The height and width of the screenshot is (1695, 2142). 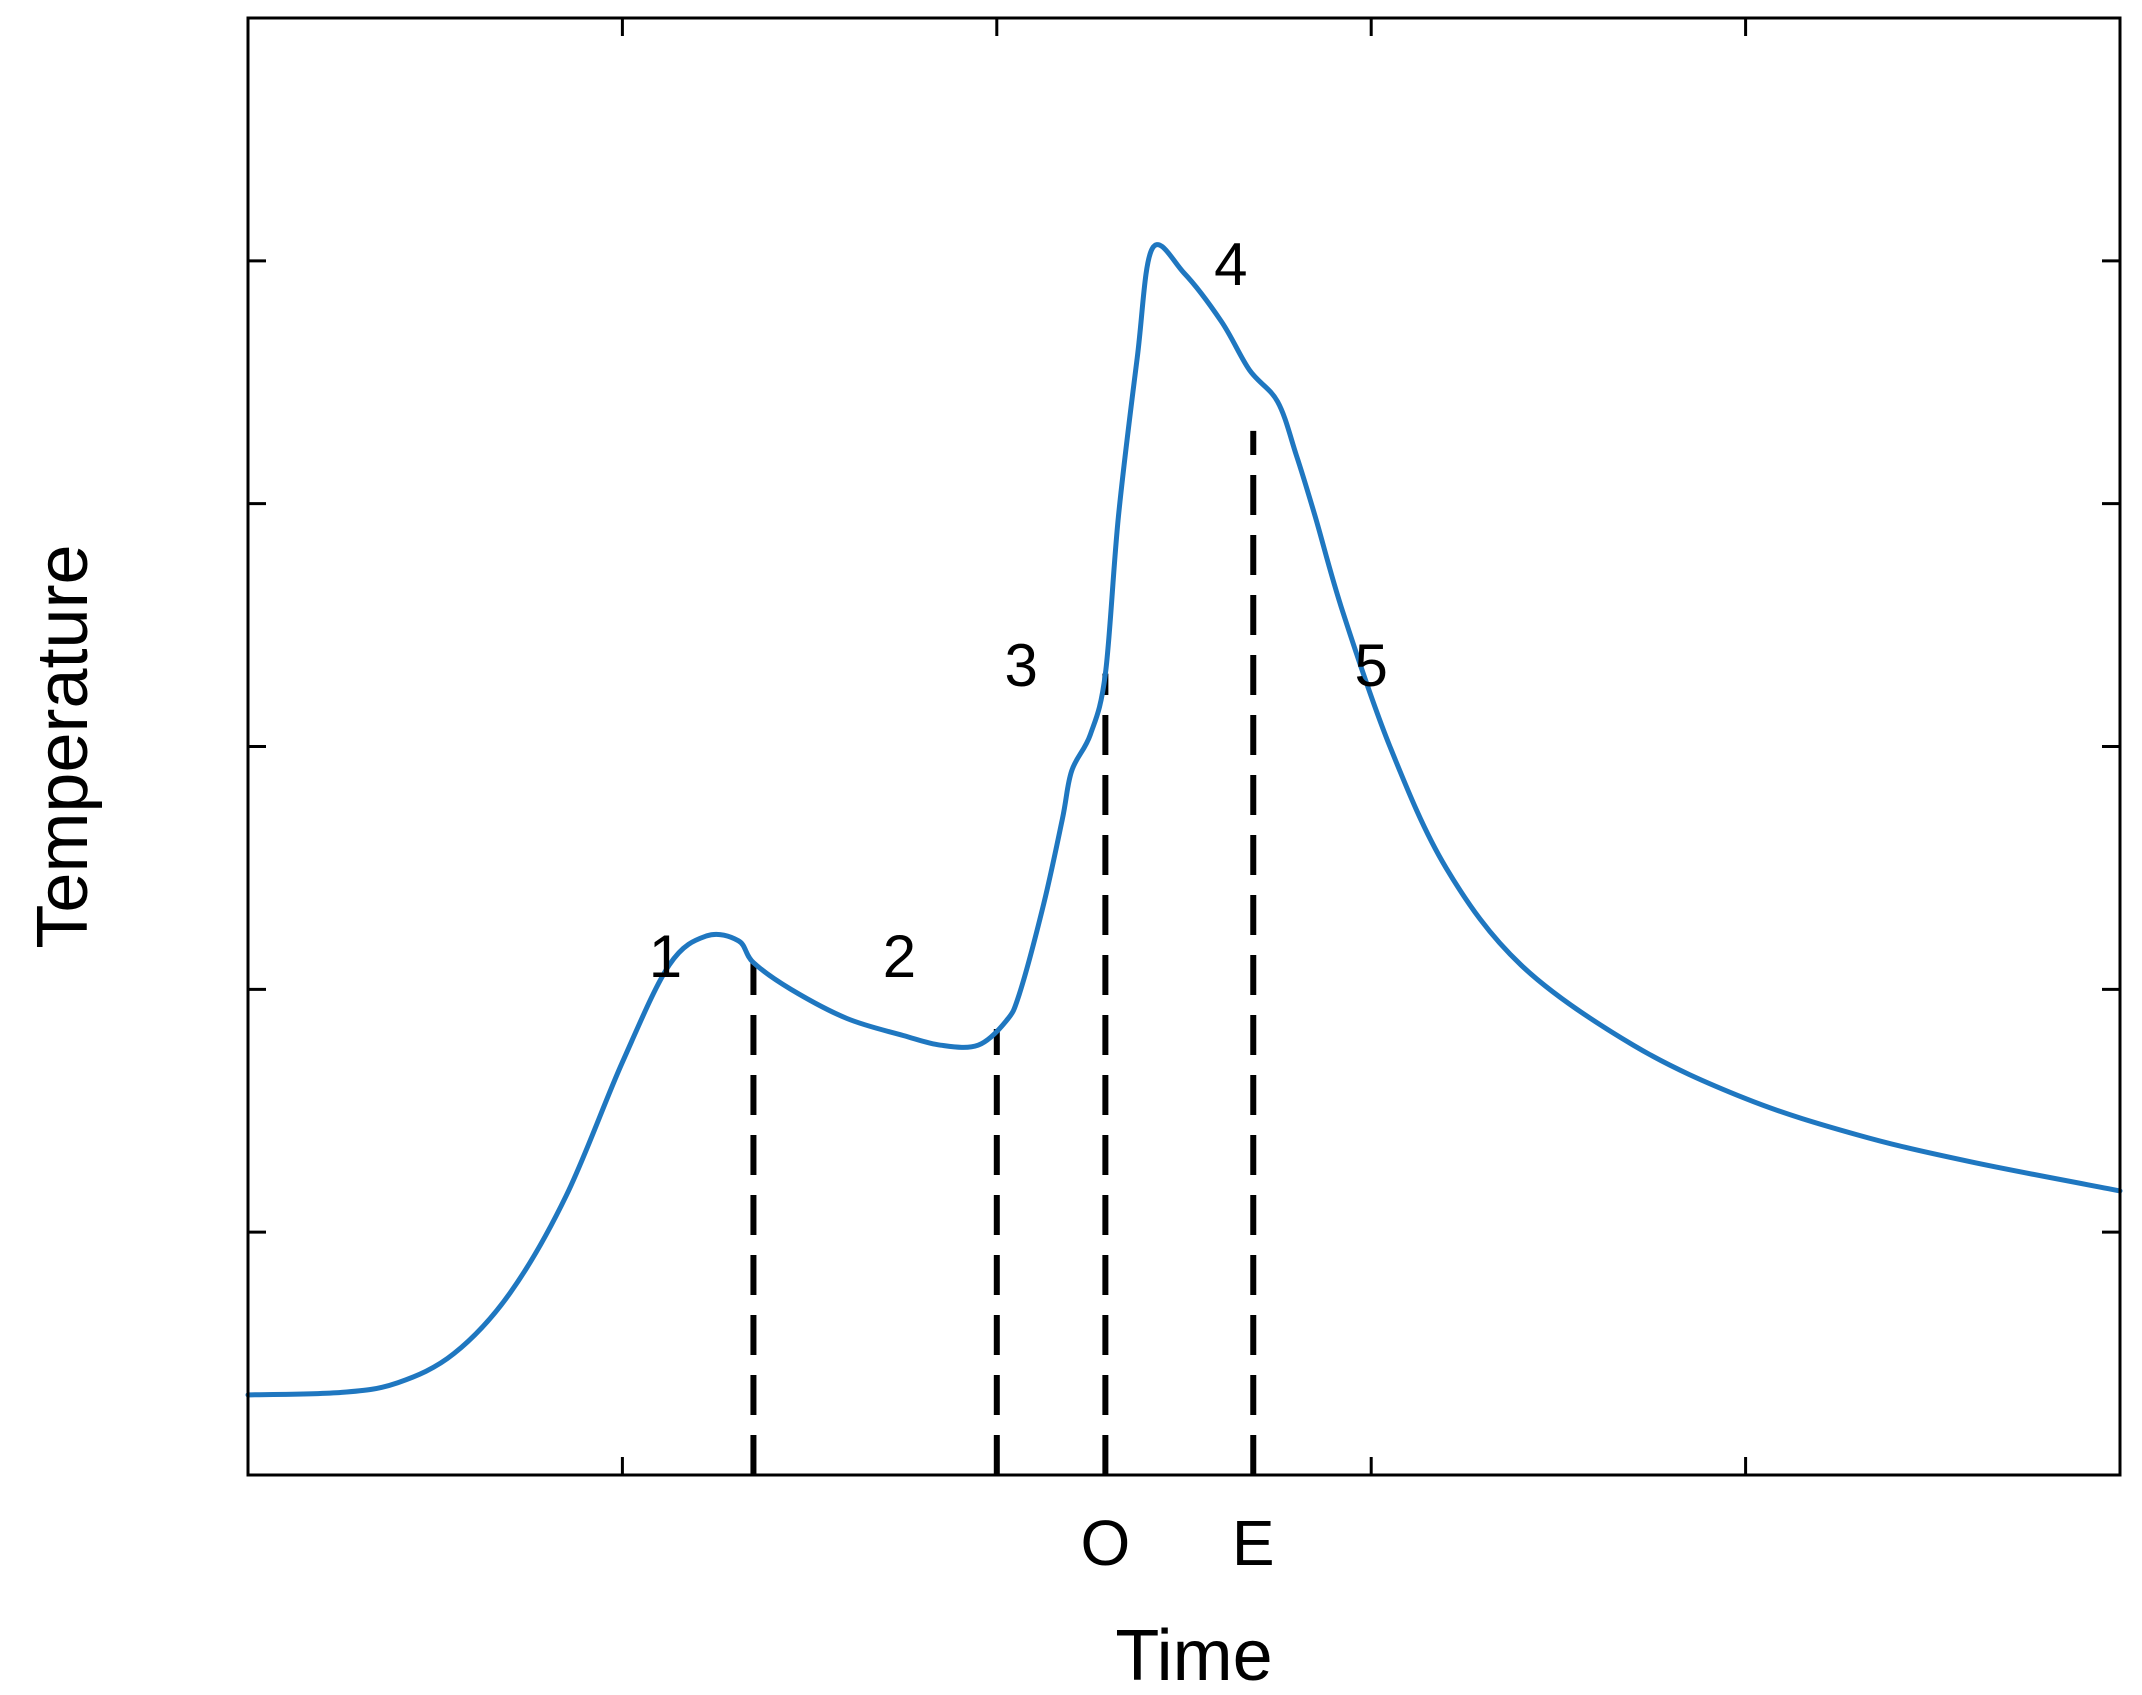 I want to click on x-axis-label: Time, so click(x=1193, y=1655).